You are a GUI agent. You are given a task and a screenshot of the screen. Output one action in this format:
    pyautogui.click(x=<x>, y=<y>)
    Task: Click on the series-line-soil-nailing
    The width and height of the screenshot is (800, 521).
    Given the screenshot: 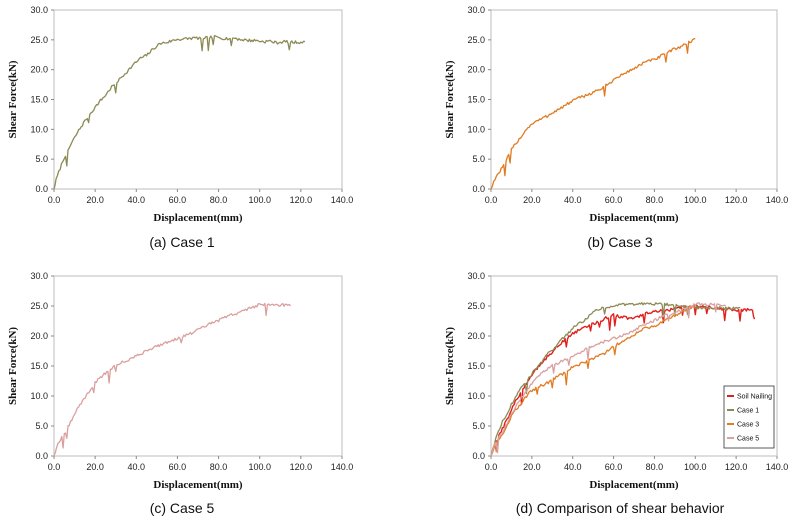 What is the action you would take?
    pyautogui.click(x=623, y=380)
    